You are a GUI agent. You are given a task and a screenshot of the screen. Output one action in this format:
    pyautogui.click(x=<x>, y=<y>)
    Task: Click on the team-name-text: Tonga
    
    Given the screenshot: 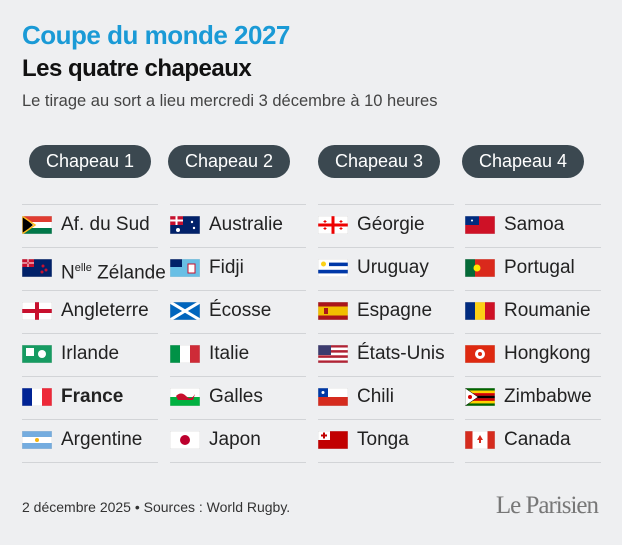 What is the action you would take?
    pyautogui.click(x=383, y=439)
    